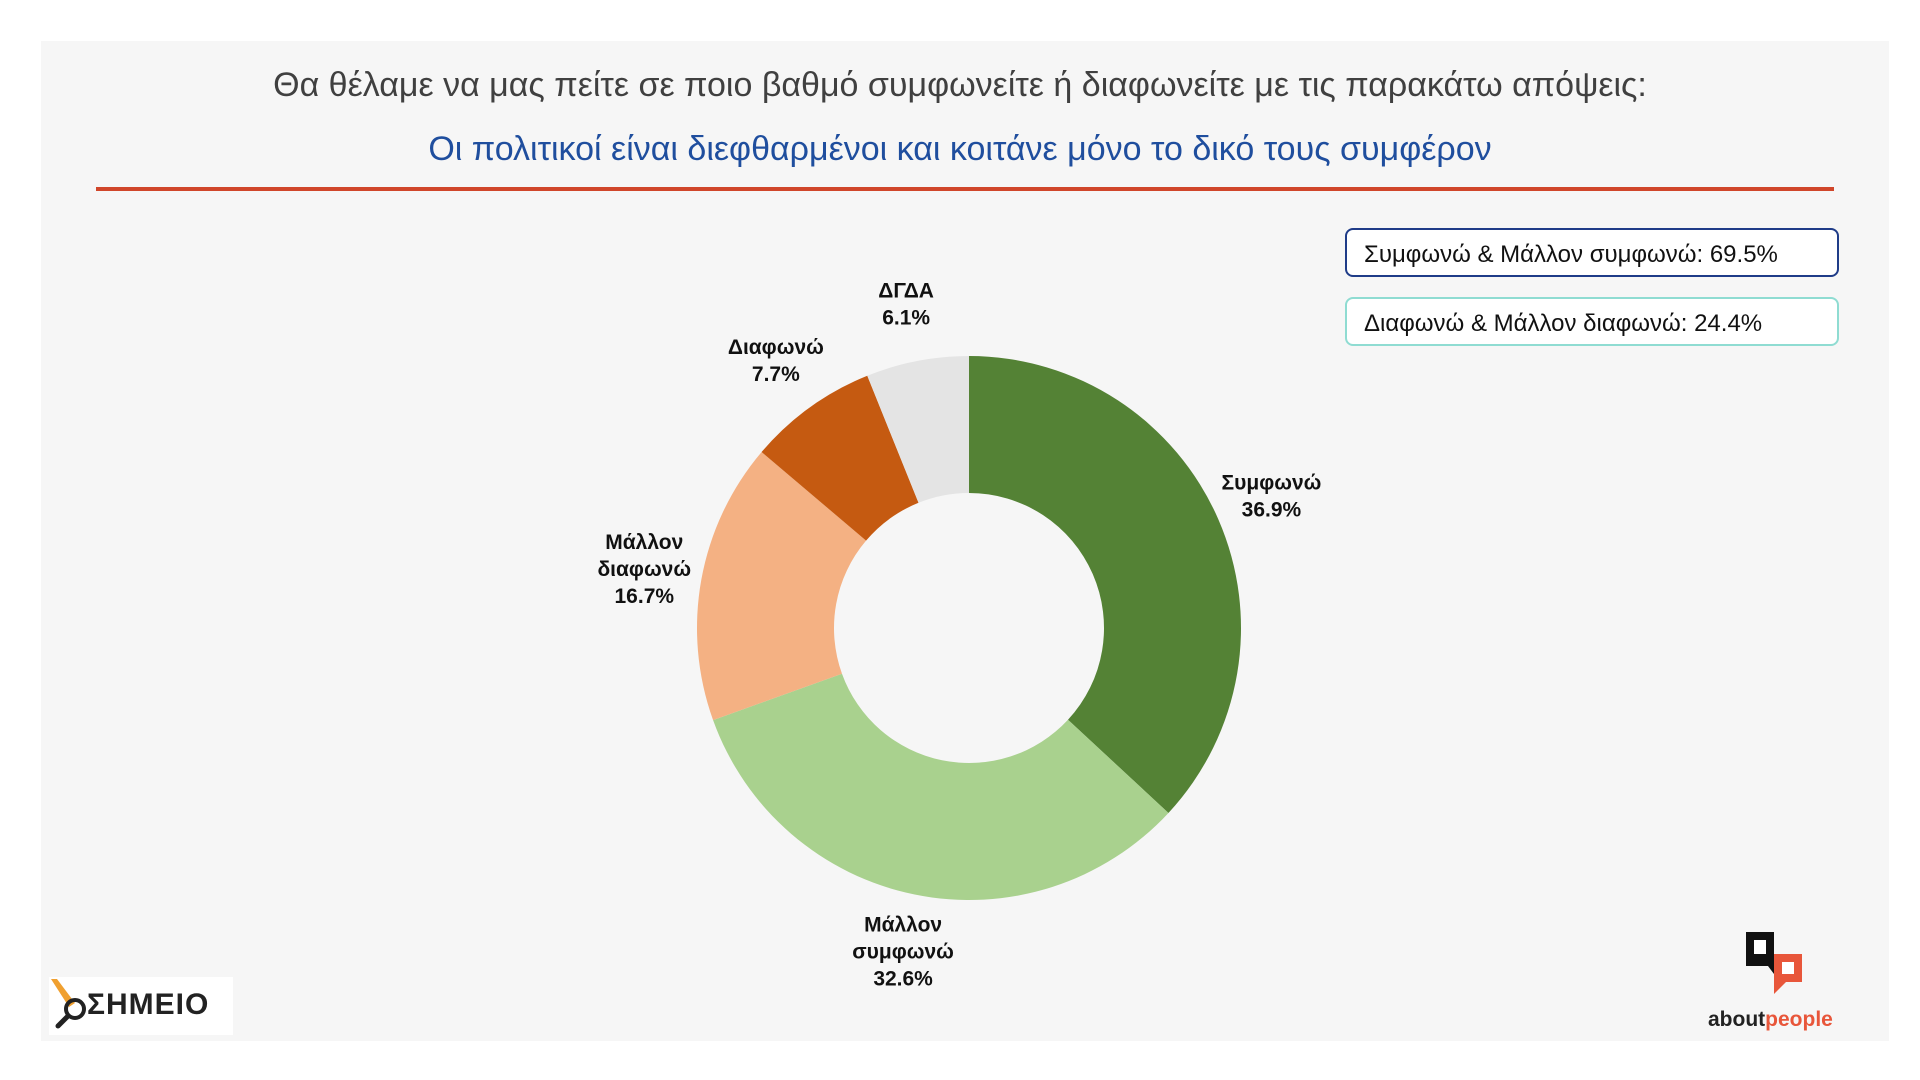  Describe the element at coordinates (776, 361) in the screenshot. I see `slice-label-3: Διαφωνώ 7.7%` at that location.